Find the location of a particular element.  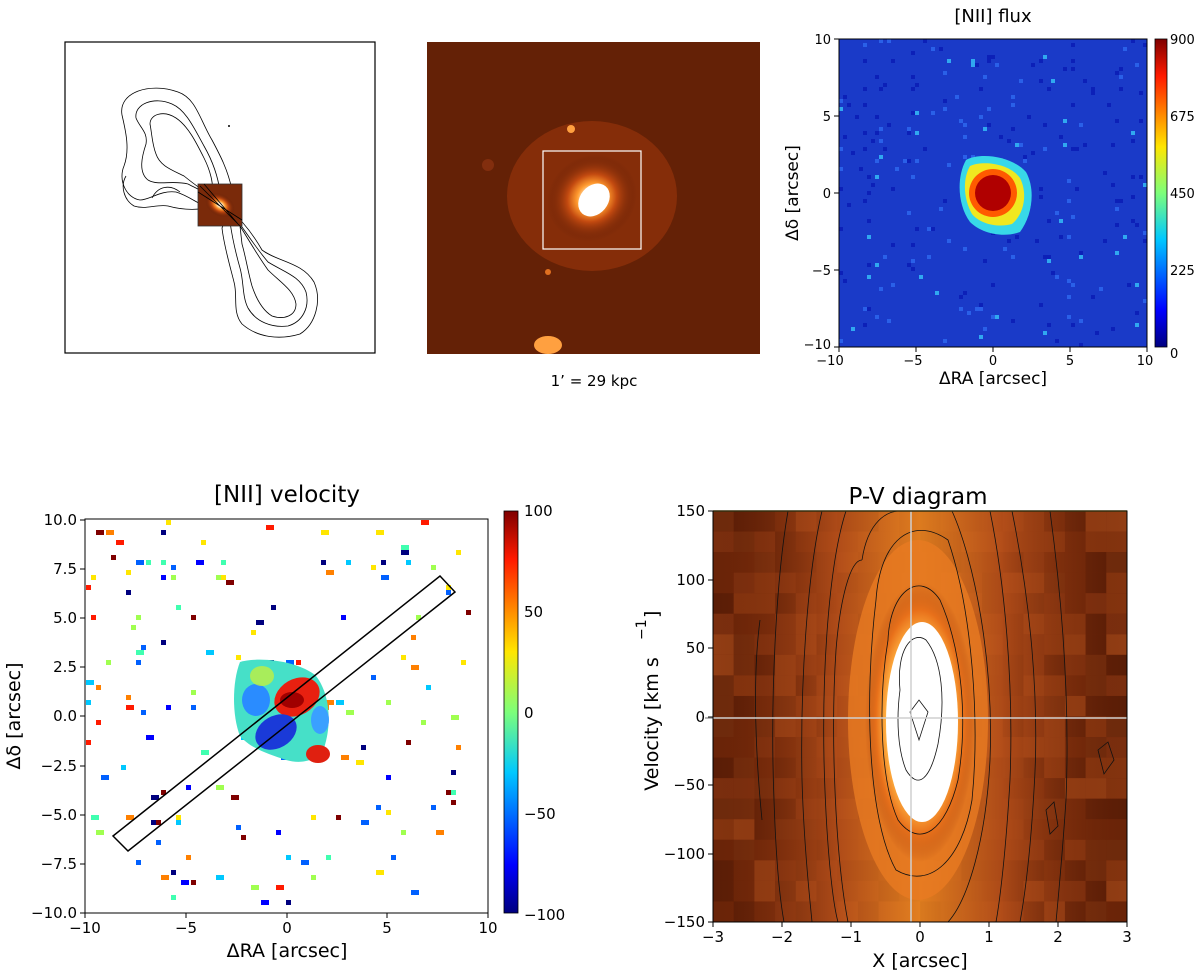

radio-contour-panel is located at coordinates (220, 197).